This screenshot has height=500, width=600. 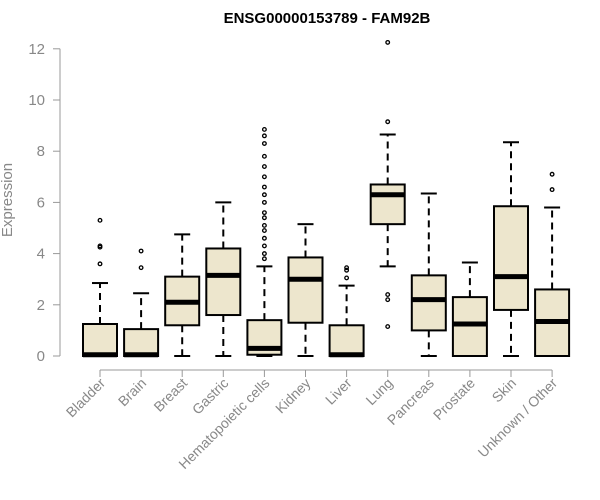 What do you see at coordinates (327, 18) in the screenshot?
I see `chart-title: ENSG00000153789 - FAM92B` at bounding box center [327, 18].